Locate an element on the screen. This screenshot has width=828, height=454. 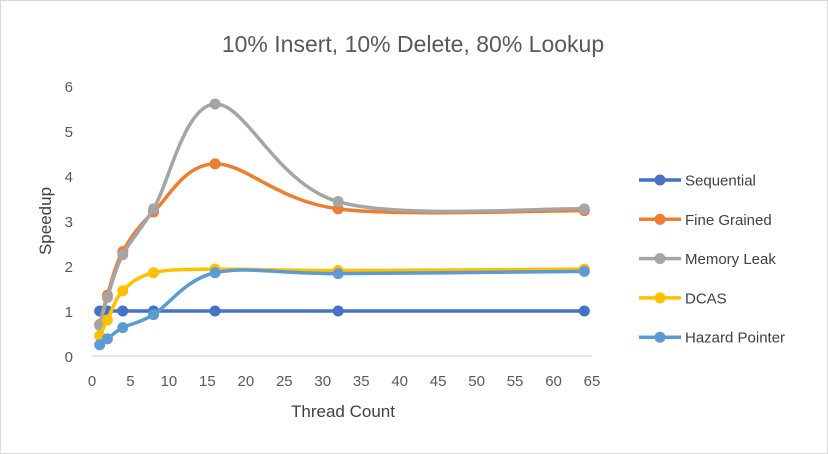
chart-title: 10% Insert, 10% Delete, 80% Lookup is located at coordinates (413, 44).